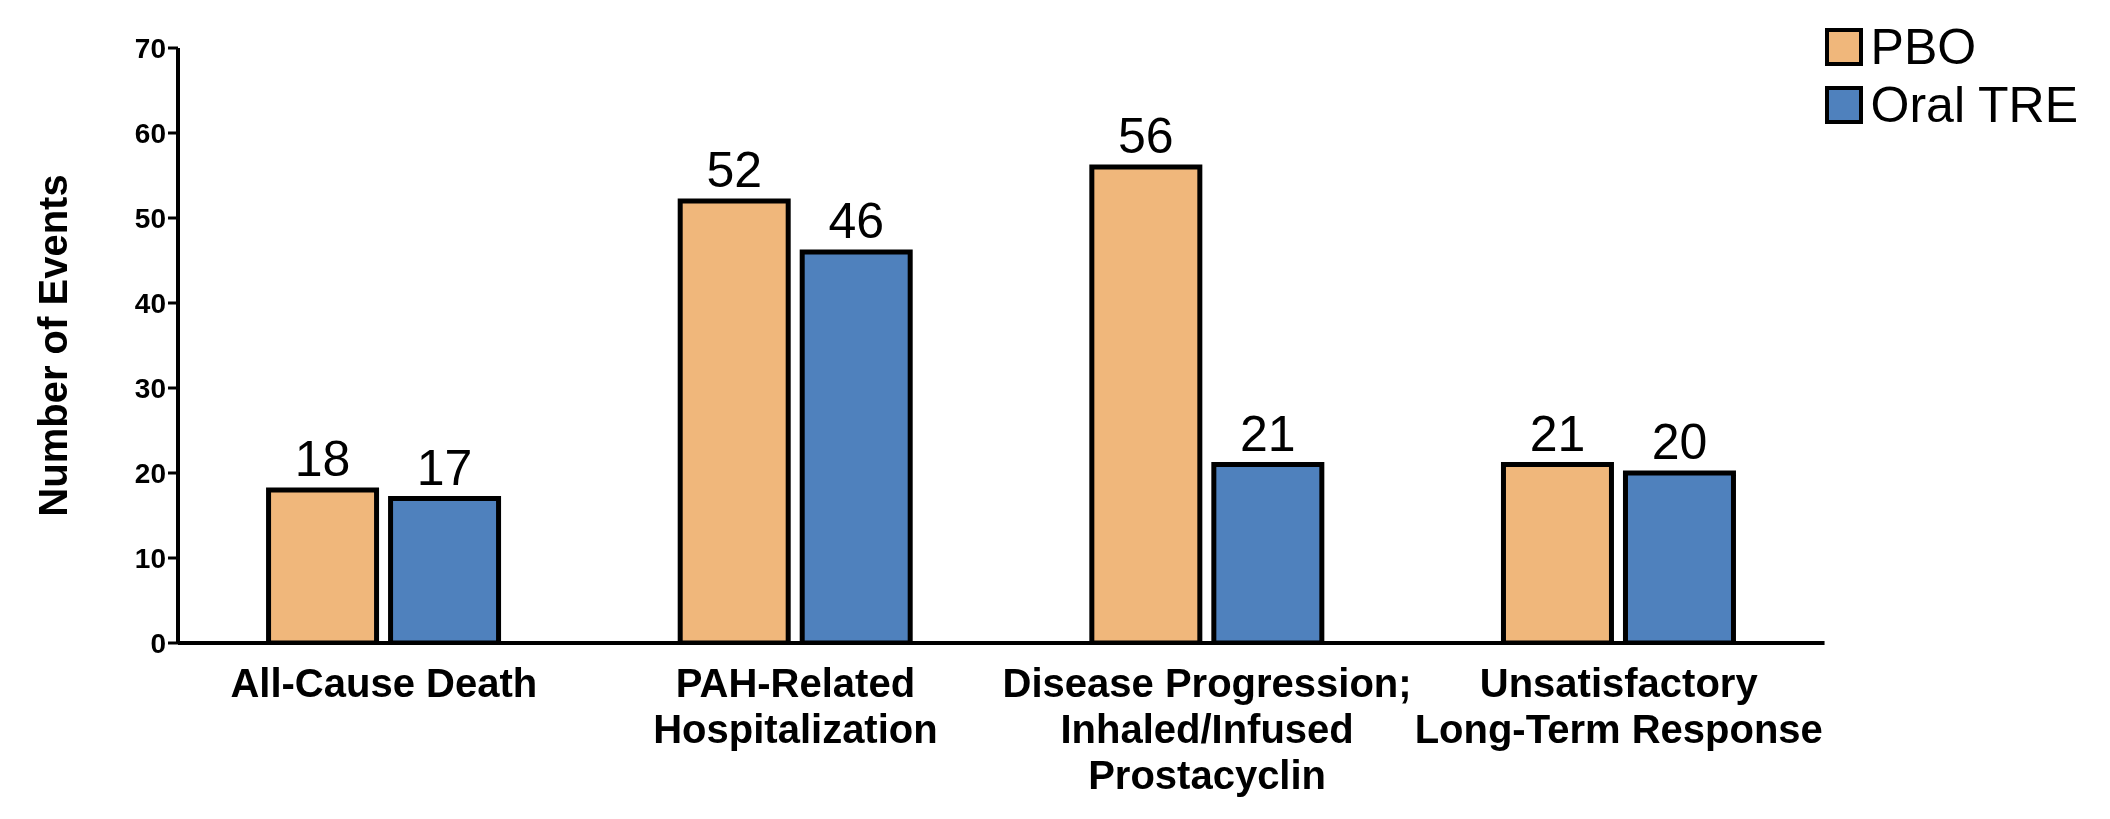  Describe the element at coordinates (150, 473) in the screenshot. I see `y-tick-label: 20` at that location.